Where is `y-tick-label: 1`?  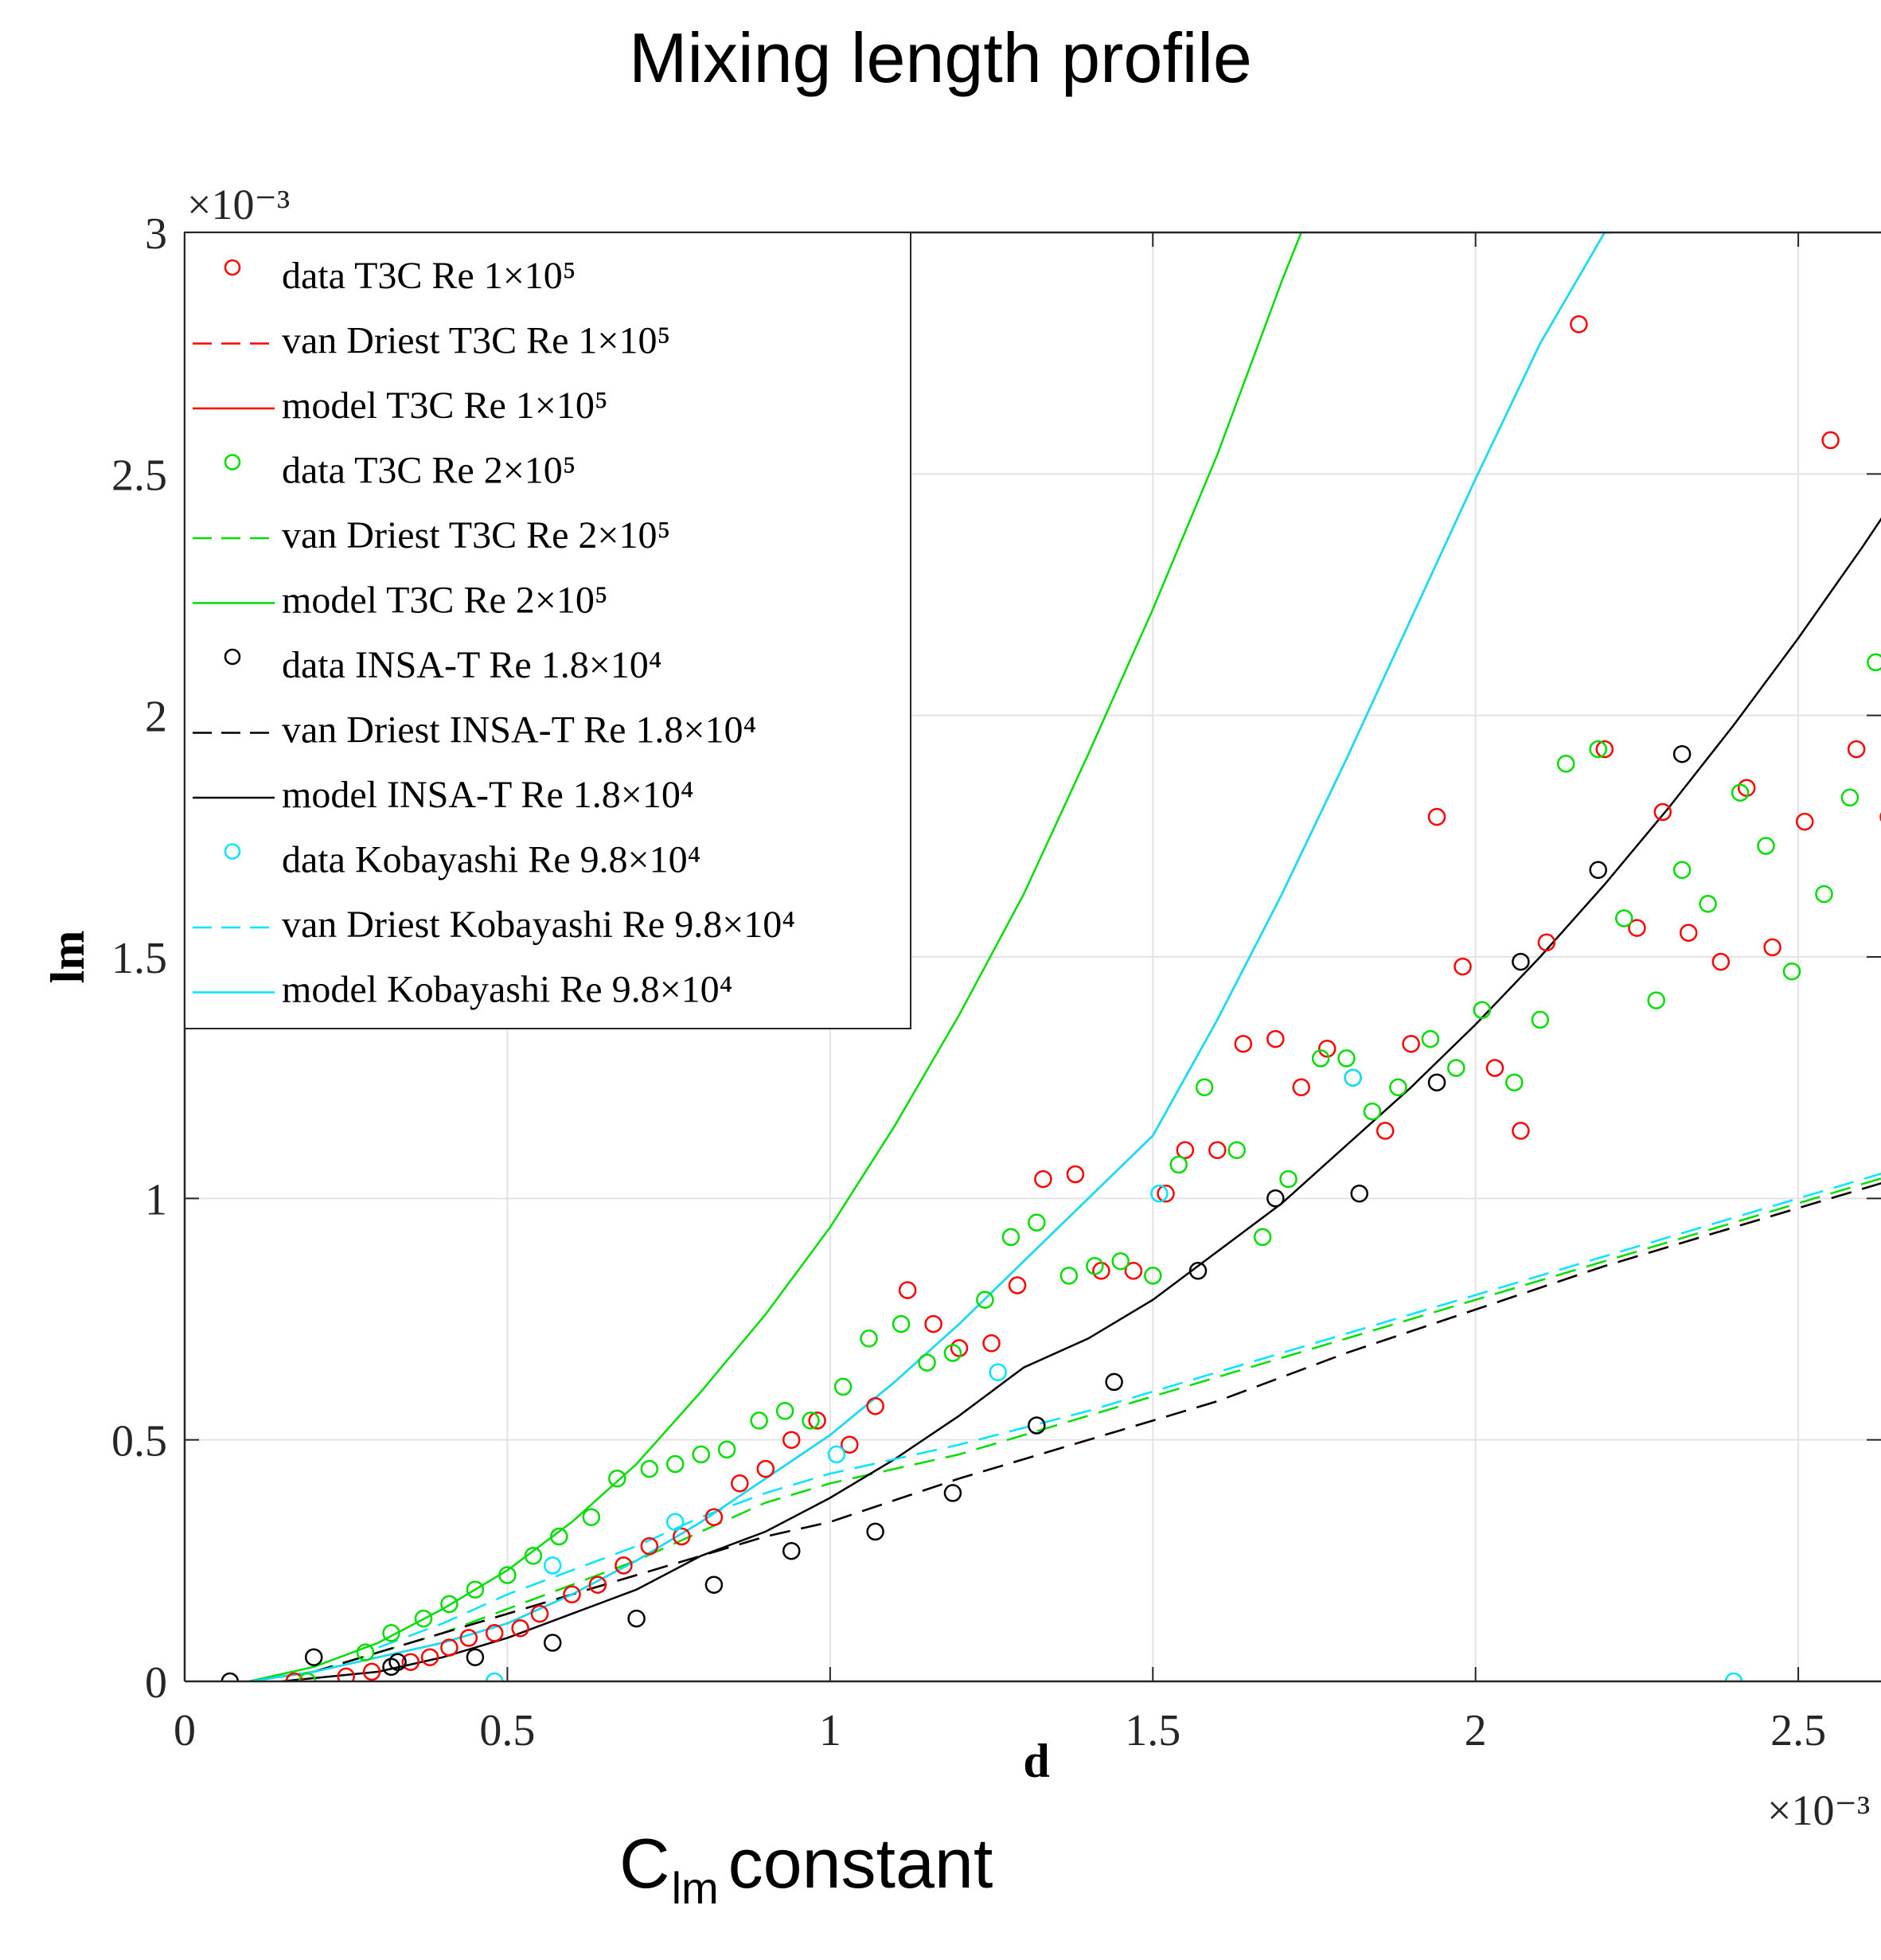 y-tick-label: 1 is located at coordinates (156, 1200).